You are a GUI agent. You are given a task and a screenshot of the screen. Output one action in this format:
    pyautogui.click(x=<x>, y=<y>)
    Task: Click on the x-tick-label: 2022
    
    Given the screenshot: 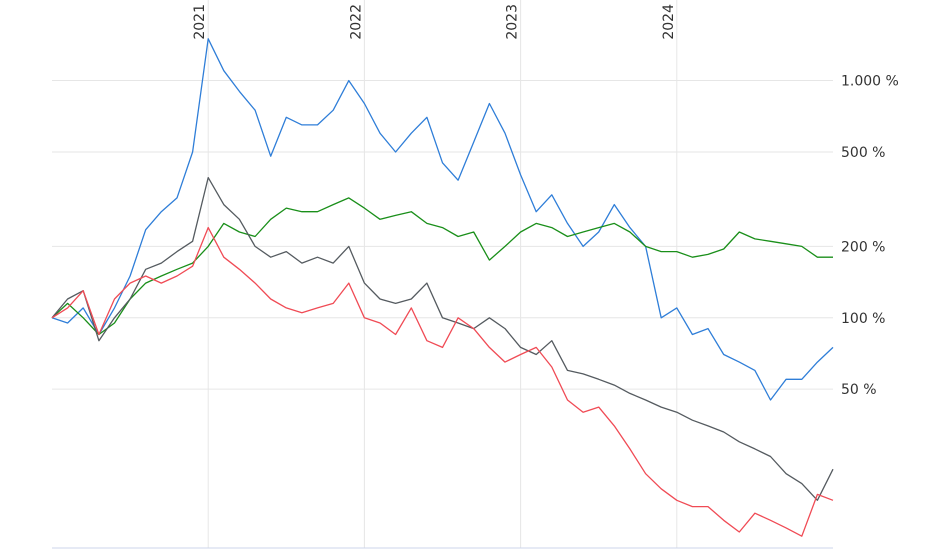 What is the action you would take?
    pyautogui.click(x=356, y=22)
    